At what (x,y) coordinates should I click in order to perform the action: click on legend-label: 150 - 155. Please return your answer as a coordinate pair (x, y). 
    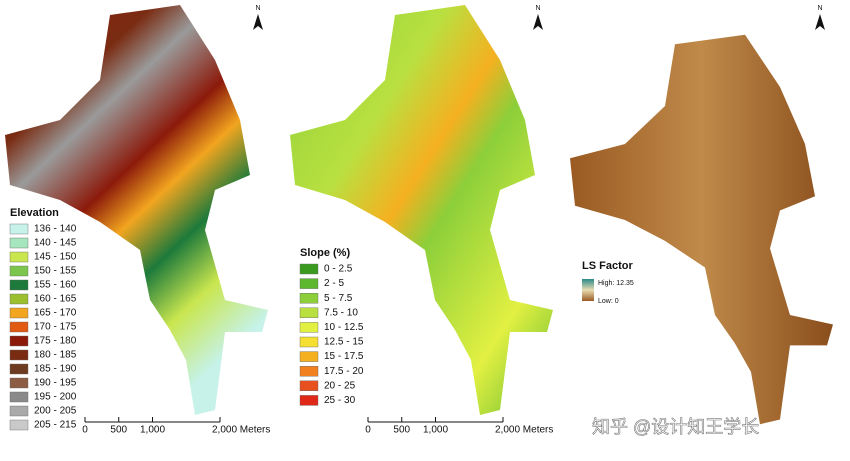
    Looking at the image, I should click on (55, 271).